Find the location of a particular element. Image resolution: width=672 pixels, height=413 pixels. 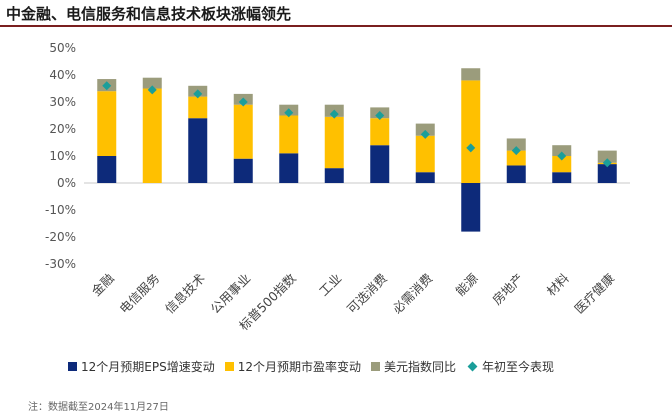

legend-swatch-eps is located at coordinates (72, 366).